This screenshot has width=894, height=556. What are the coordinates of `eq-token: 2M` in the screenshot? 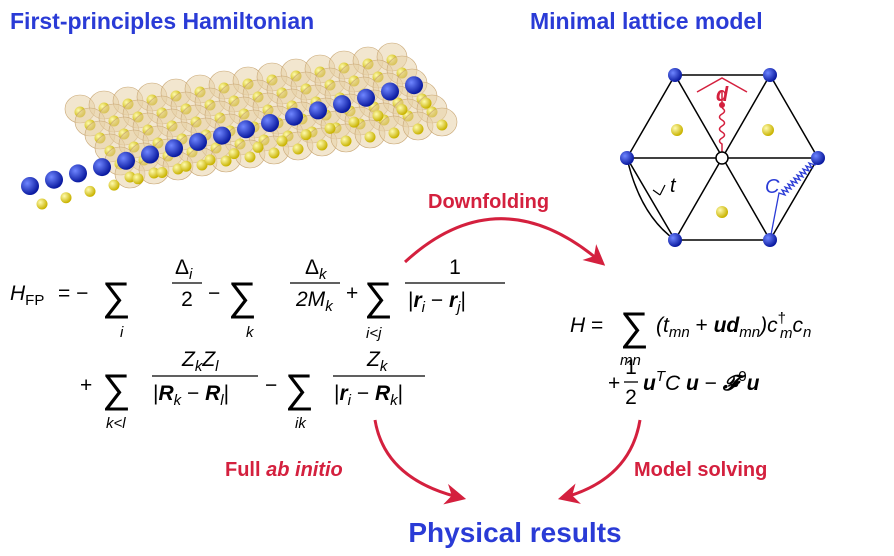 It's located at (310, 299).